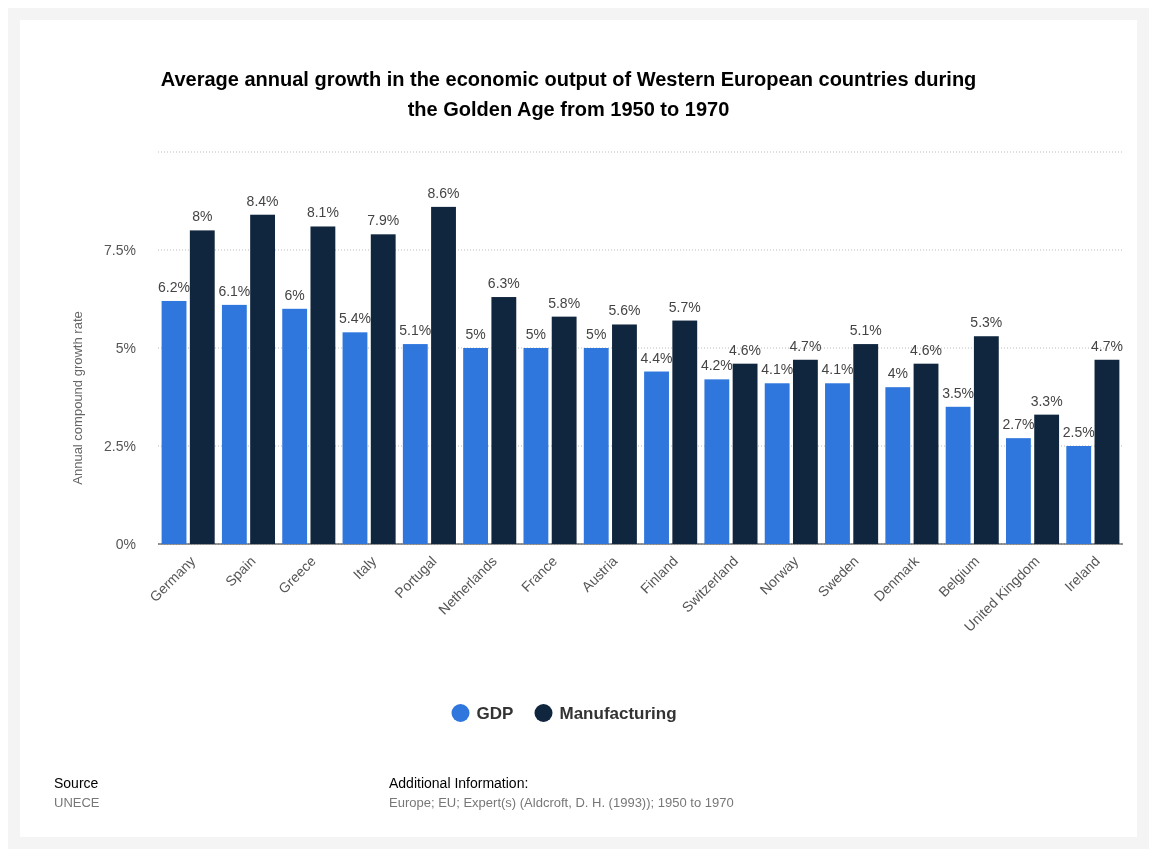 The width and height of the screenshot is (1157, 857). I want to click on data-label: 5.6%, so click(624, 310).